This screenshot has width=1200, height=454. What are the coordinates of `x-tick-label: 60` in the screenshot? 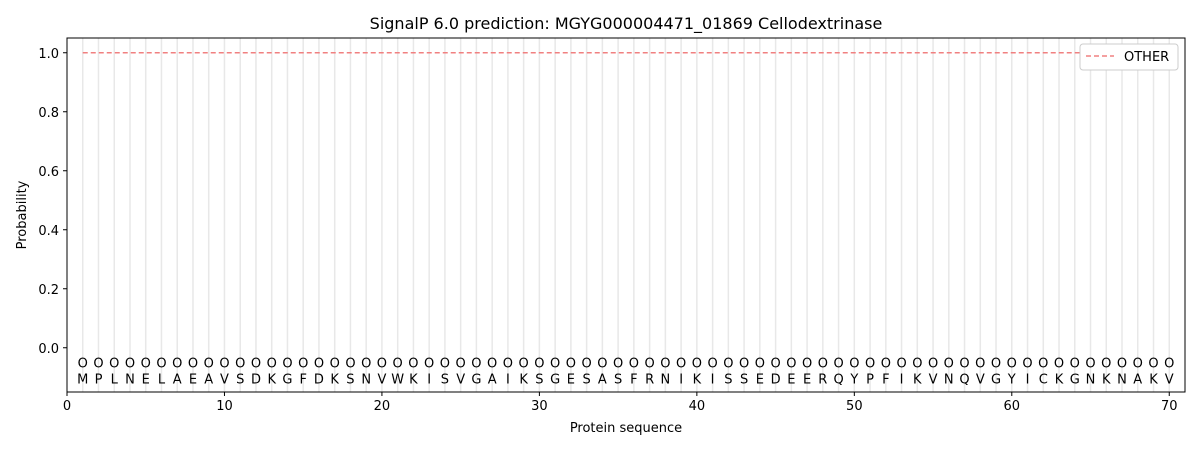 It's located at (1012, 406).